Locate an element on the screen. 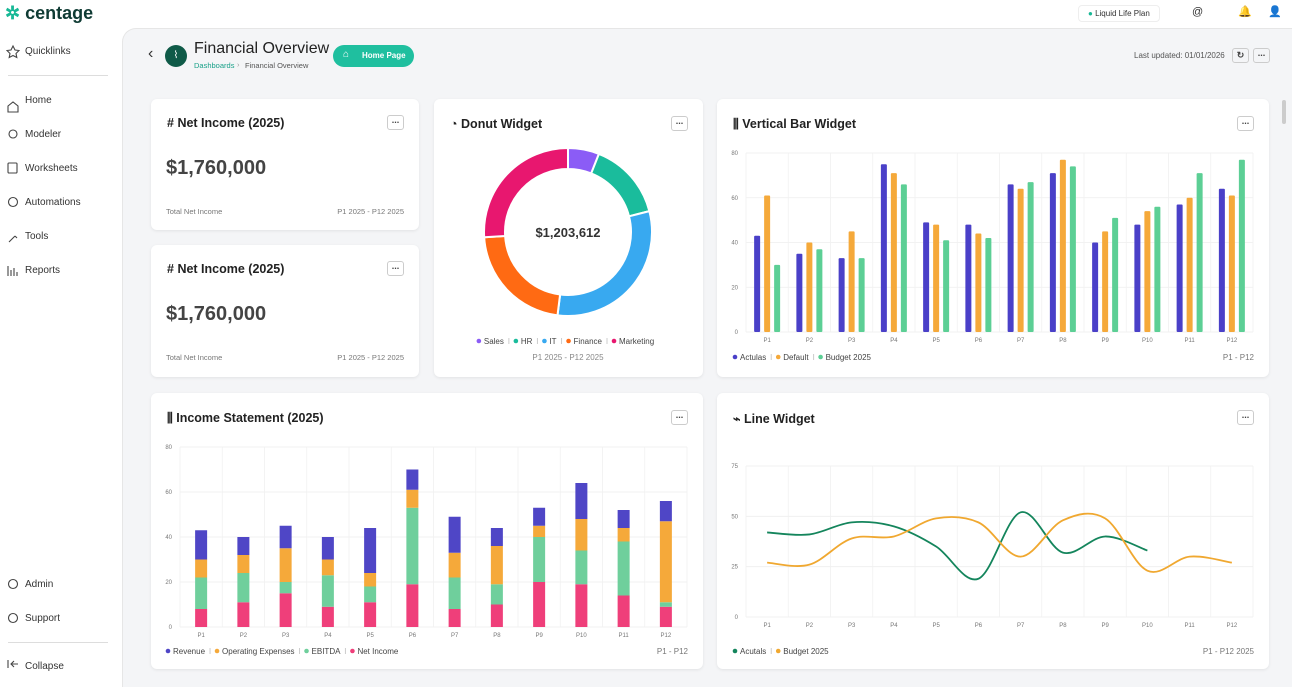 This screenshot has width=1292, height=687. nav-item: Support is located at coordinates (43, 618).